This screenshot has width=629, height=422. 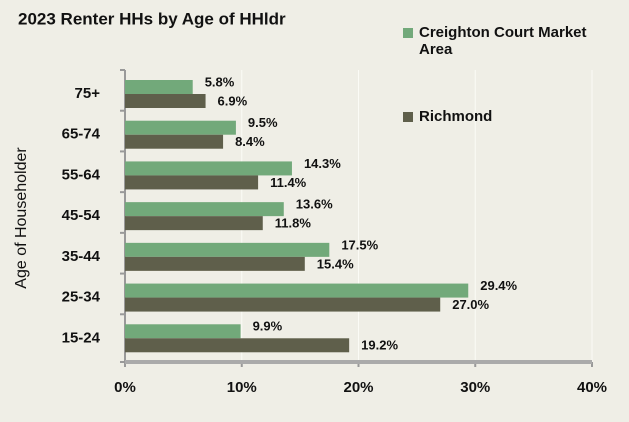 What do you see at coordinates (125, 387) in the screenshot?
I see `x-tick-label: 0%` at bounding box center [125, 387].